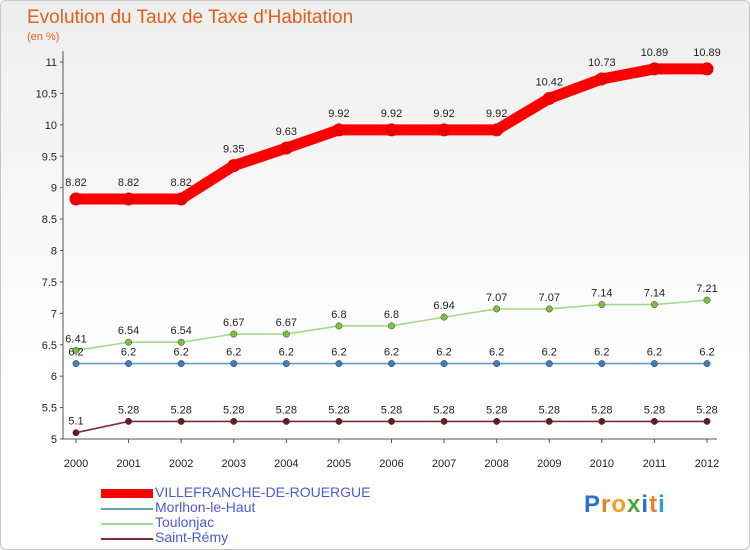  I want to click on data-label: 9.35, so click(233, 150).